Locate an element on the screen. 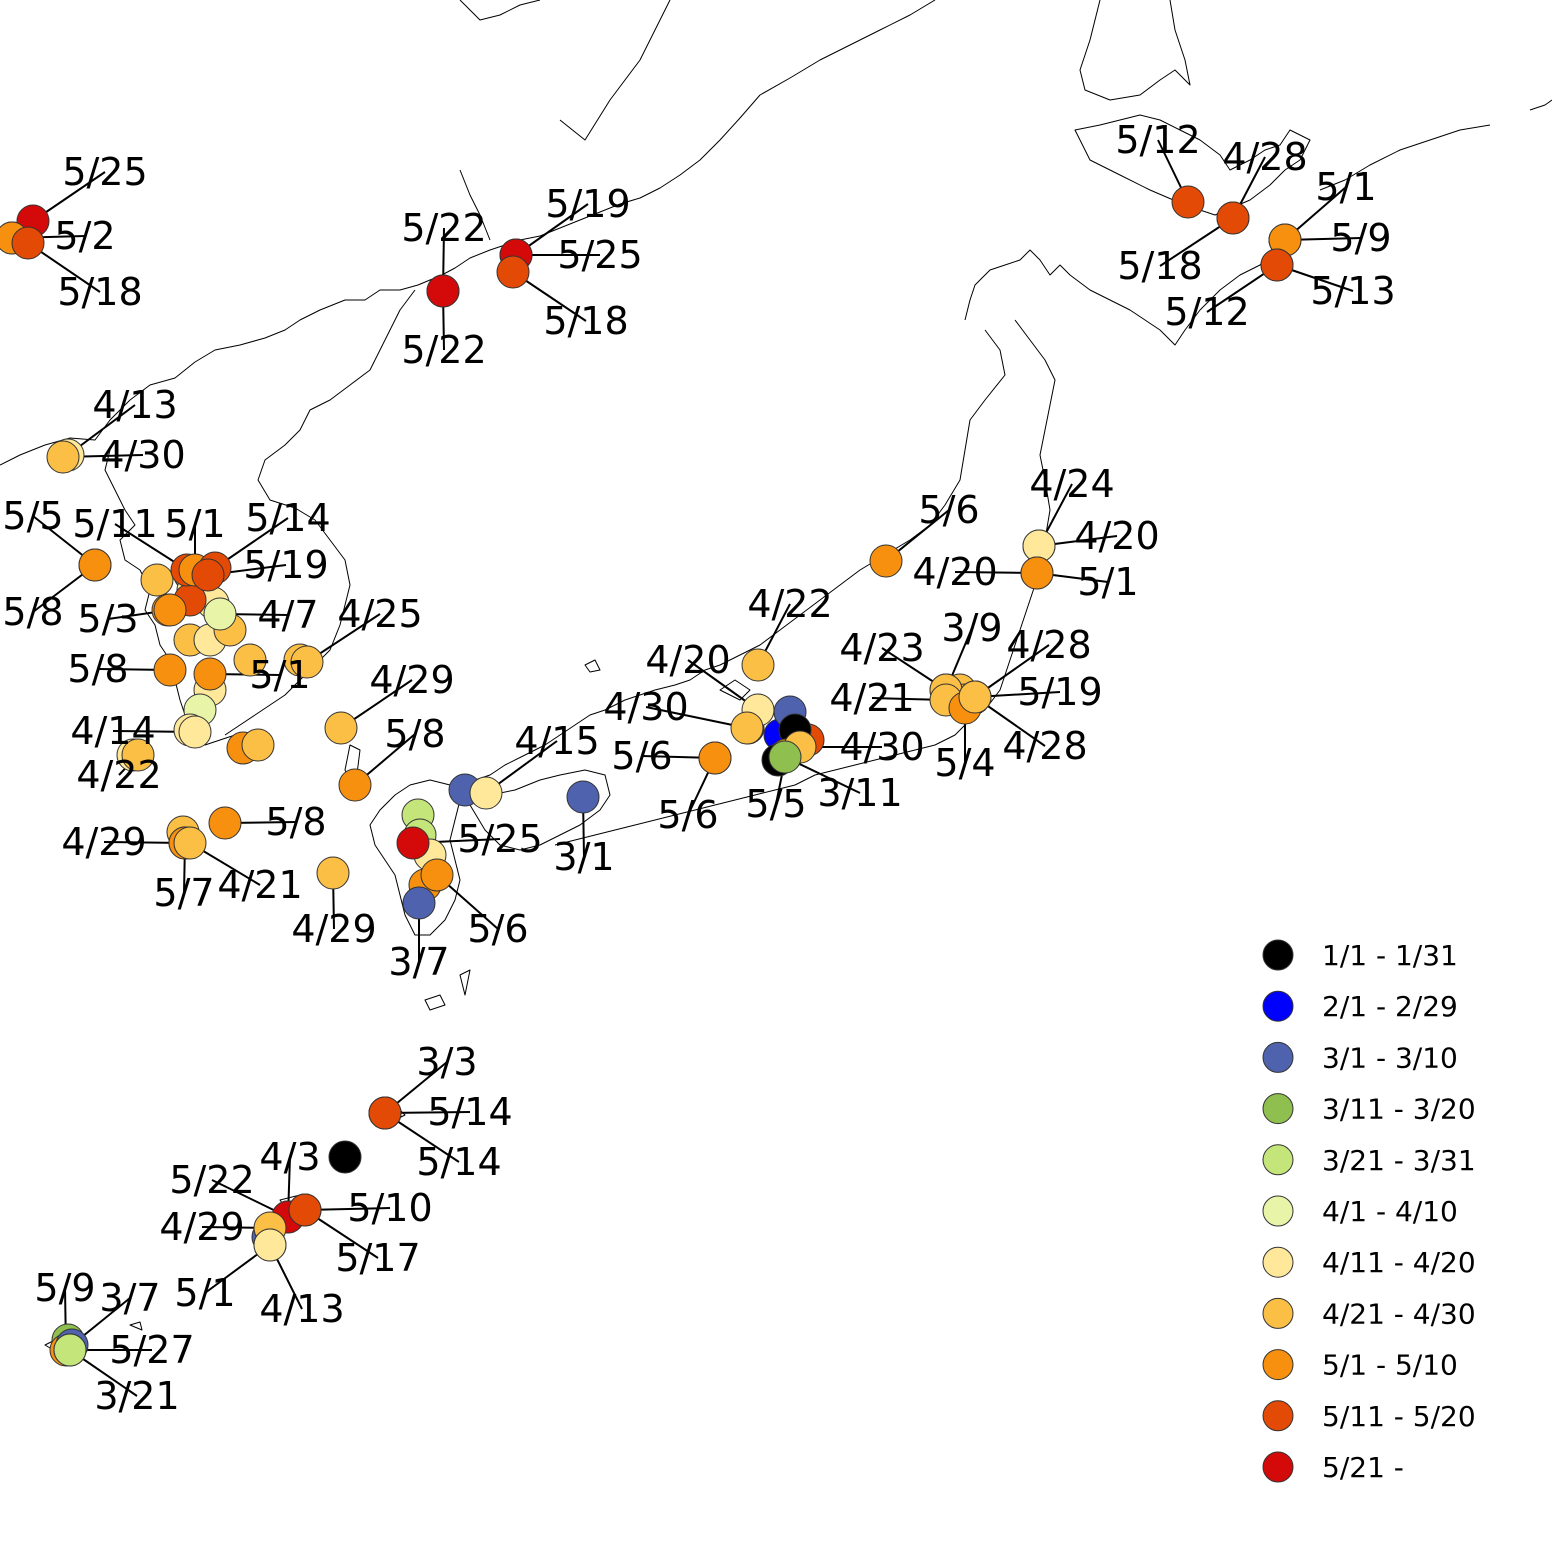 Image resolution: width=1552 pixels, height=1546 pixels. date-label: 4/14 is located at coordinates (112, 731).